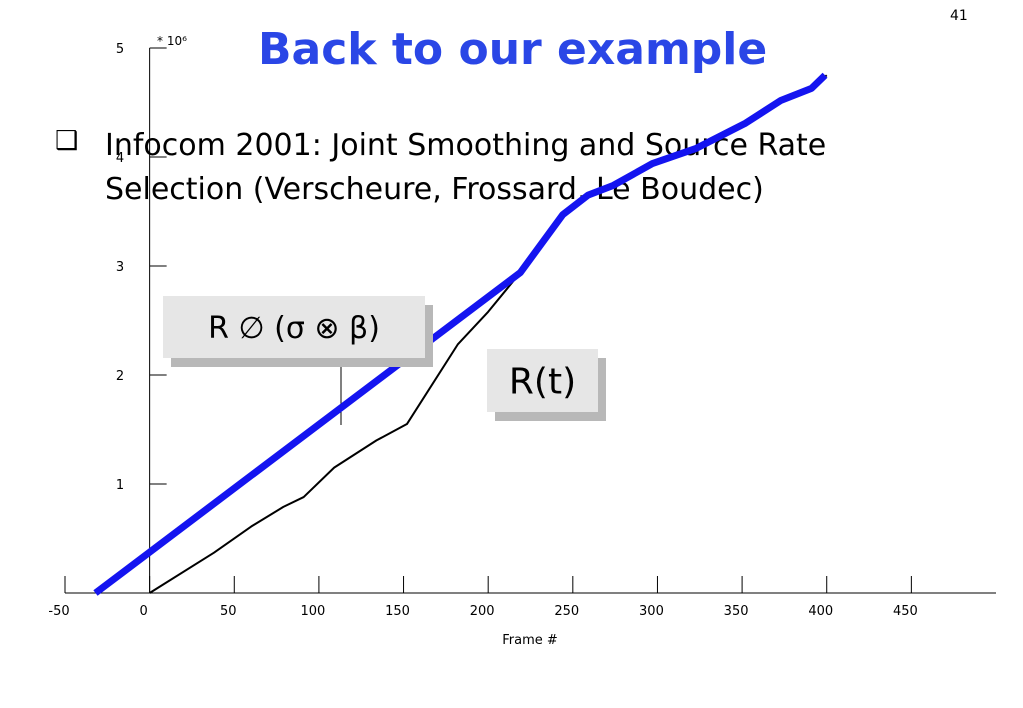  I want to click on y-tick-label: 4, so click(120, 158).